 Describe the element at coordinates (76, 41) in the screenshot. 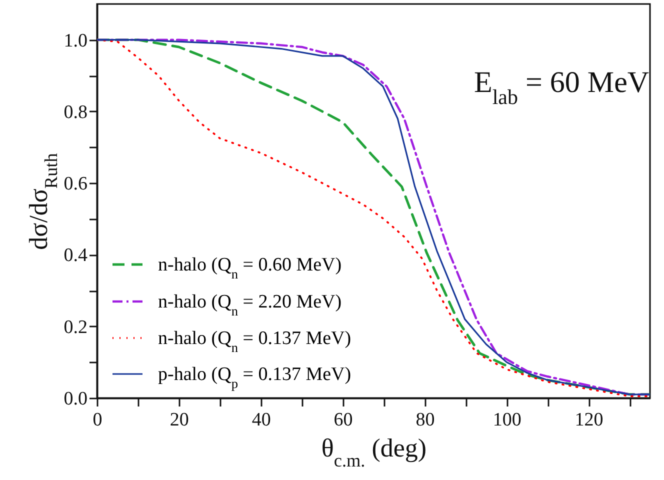

I see `y-tick-label: 1.0` at that location.